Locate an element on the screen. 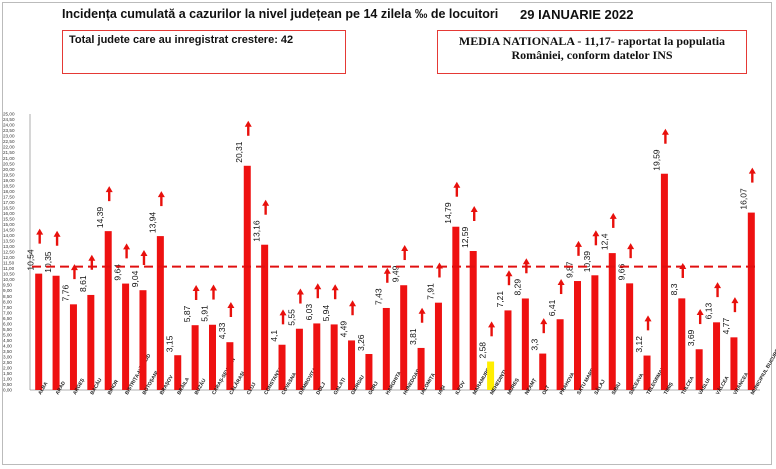 Image resolution: width=776 pixels, height=469 pixels. y-tick-label: 17,00 is located at coordinates (9, 202).